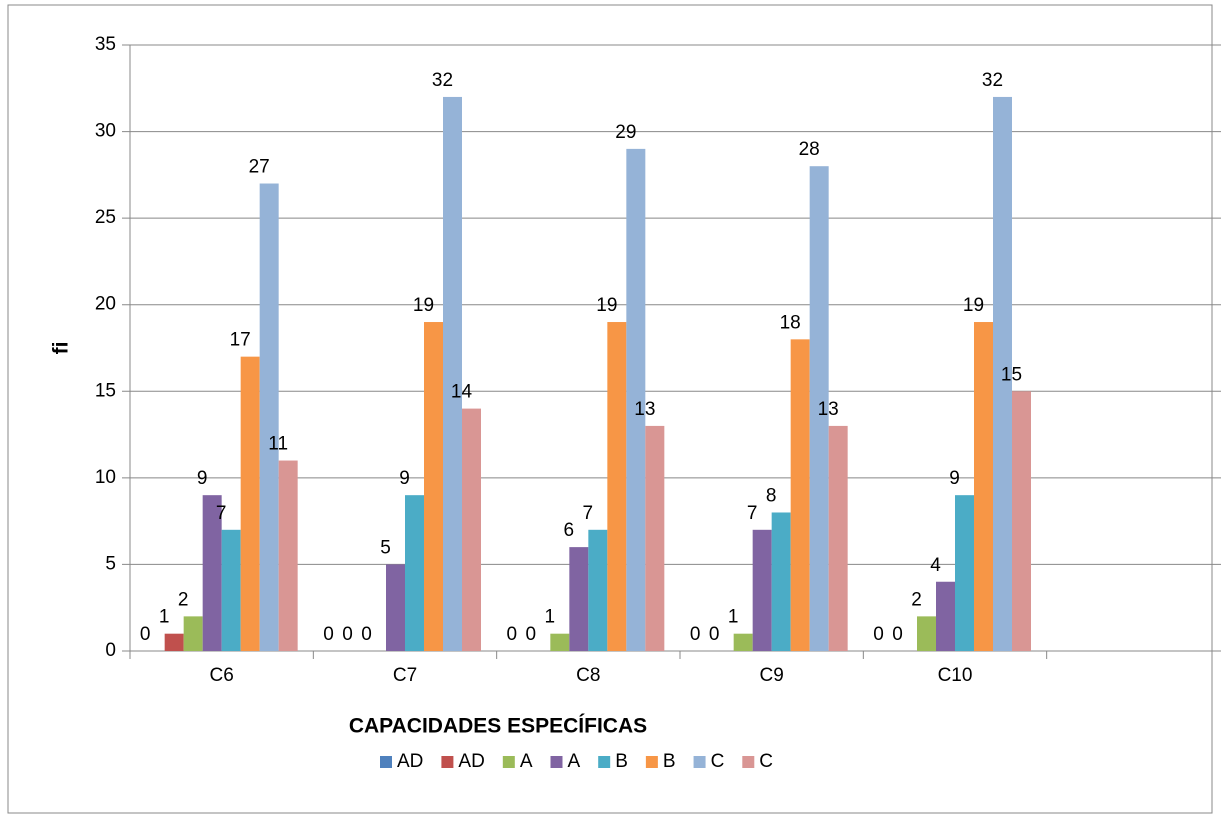  Describe the element at coordinates (259, 167) in the screenshot. I see `data-label: 27` at that location.